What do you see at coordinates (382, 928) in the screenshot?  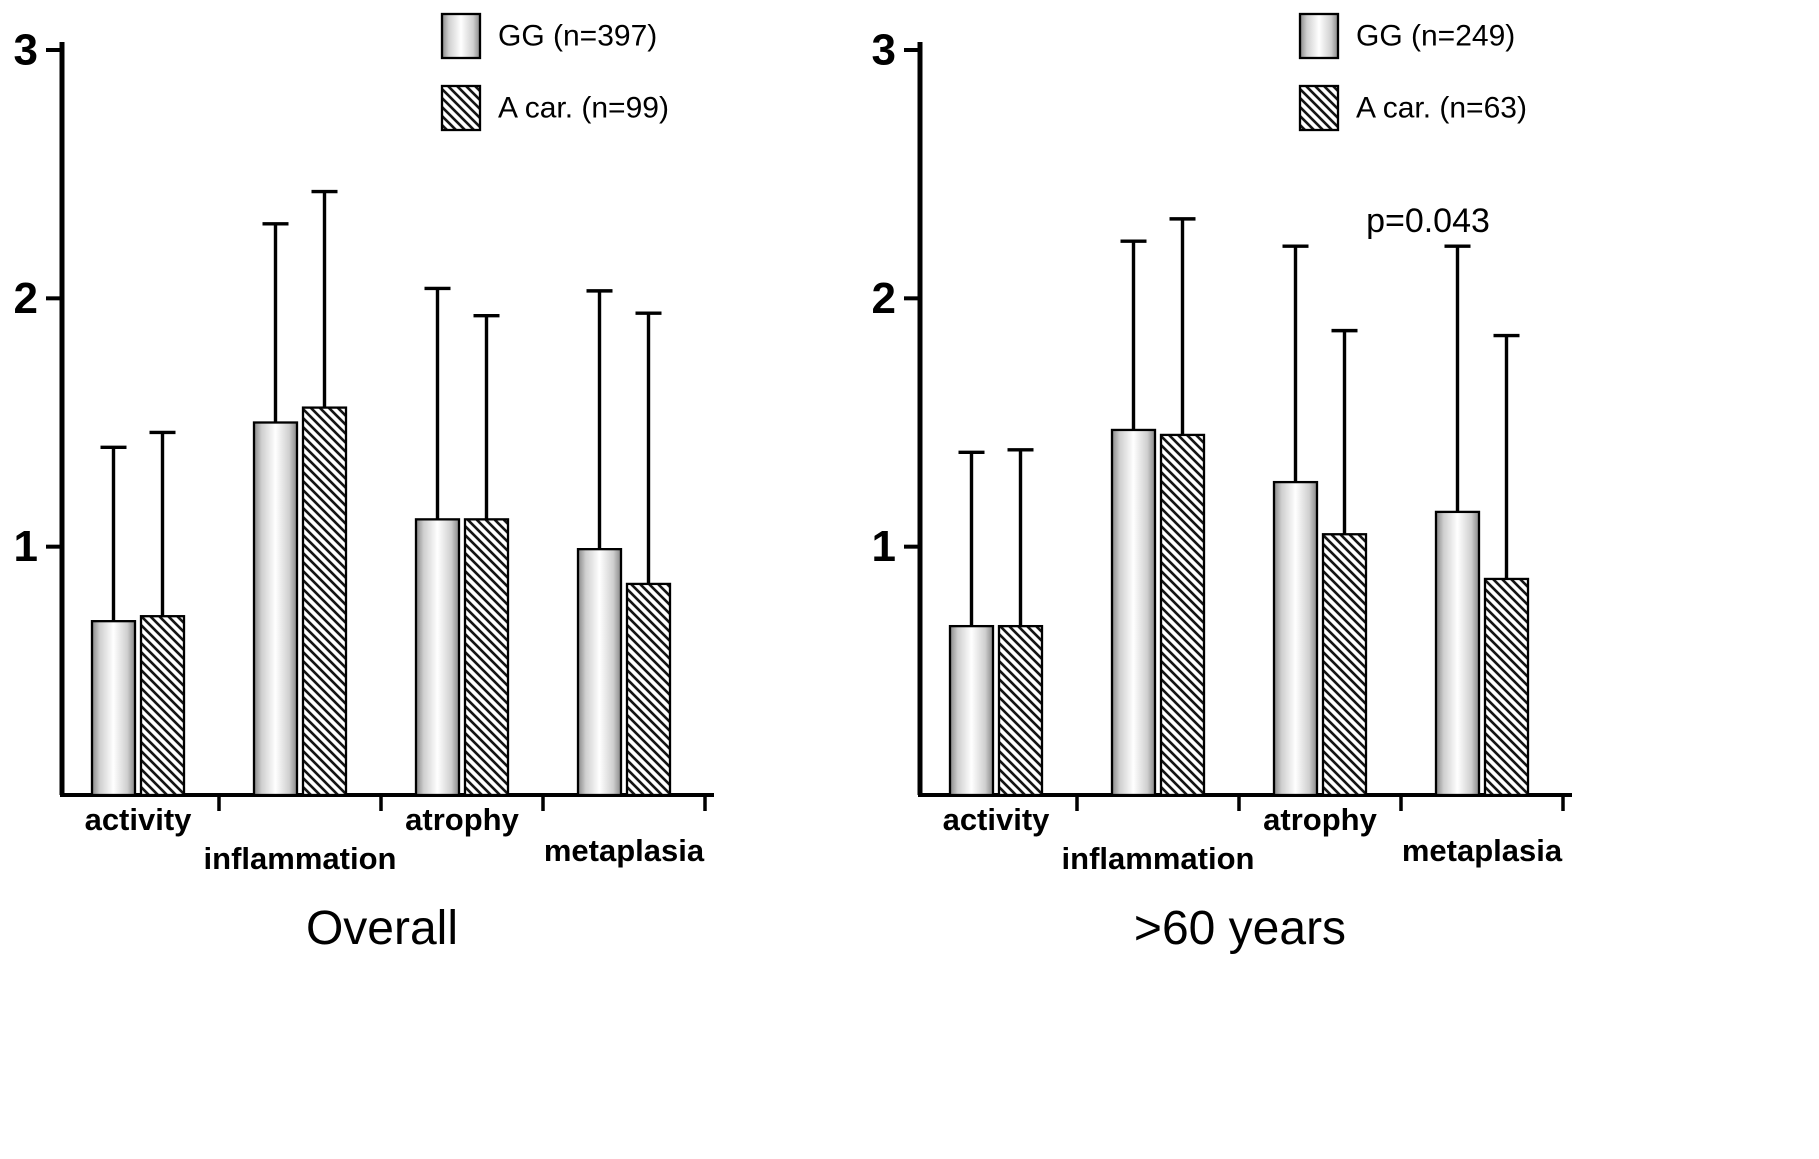 I see `panel-title-overall: Overall` at bounding box center [382, 928].